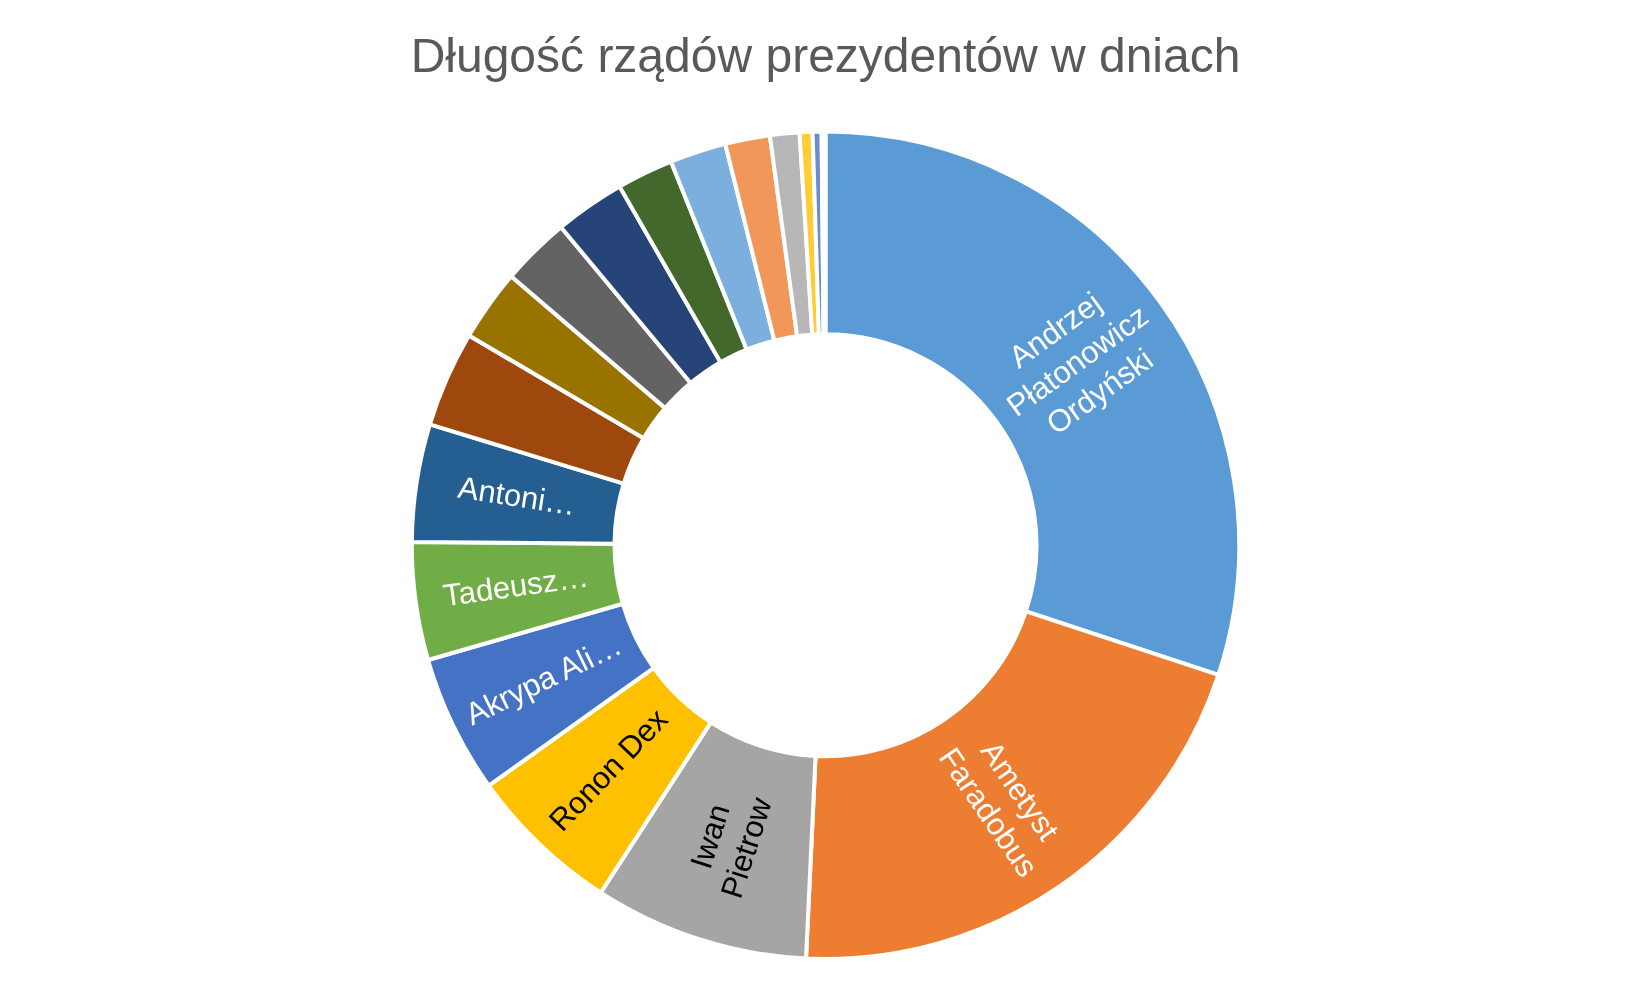 Image resolution: width=1651 pixels, height=991 pixels. I want to click on chart-title: Długość rządów prezydentów w dniach, so click(825, 56).